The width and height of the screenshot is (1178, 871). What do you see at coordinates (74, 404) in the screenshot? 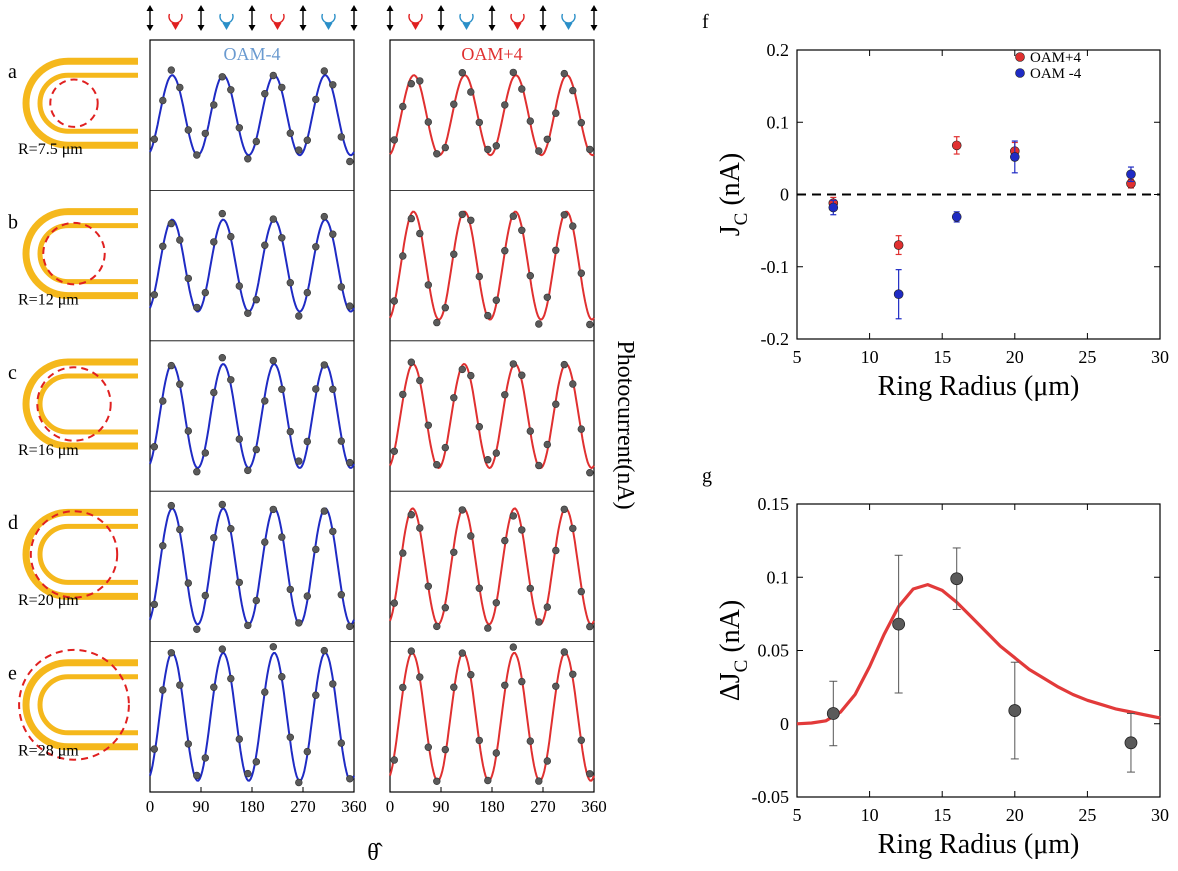
I see `ring-beam-icon` at bounding box center [74, 404].